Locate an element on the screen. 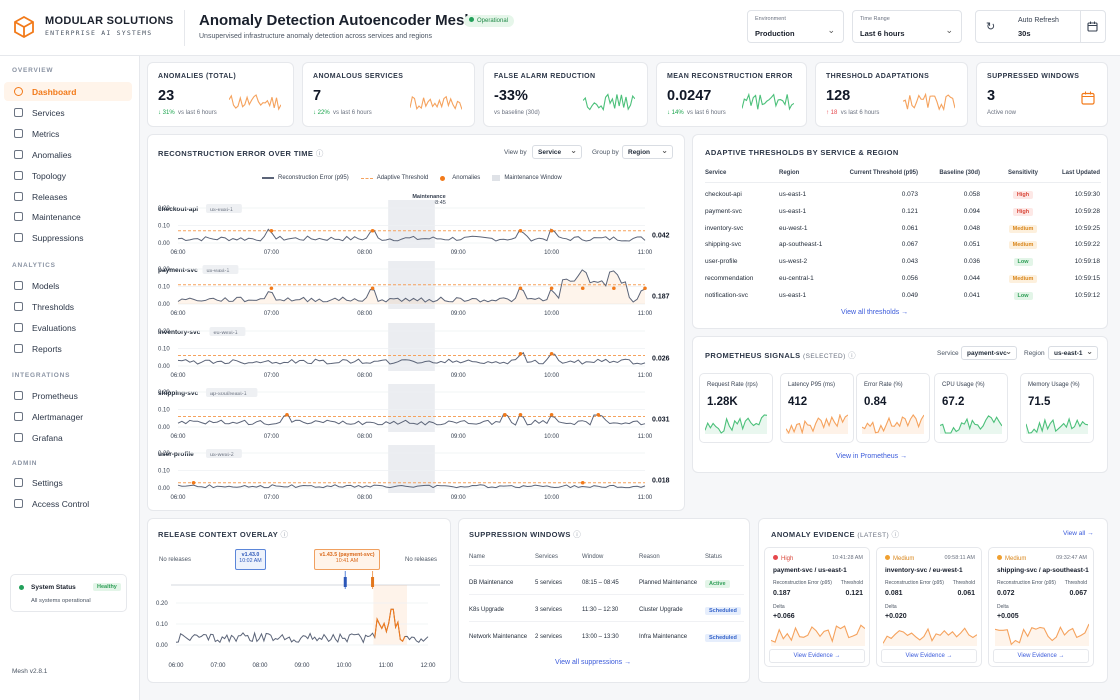 This screenshot has width=1120, height=700. table-cell: 13:00 – 13:30 is located at coordinates (600, 637).